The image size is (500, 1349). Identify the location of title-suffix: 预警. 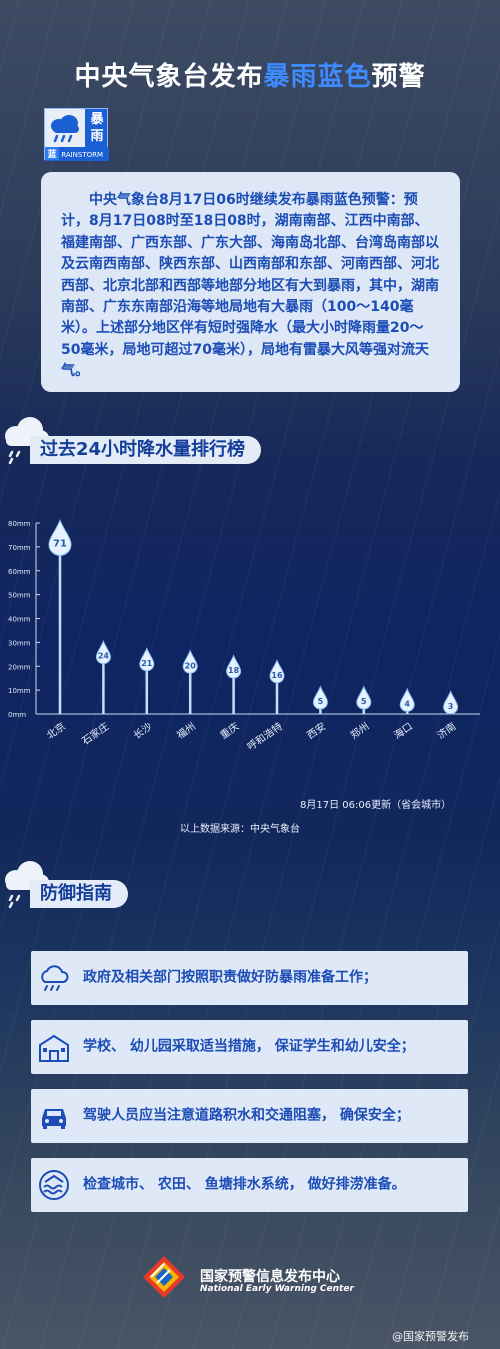
(398, 77).